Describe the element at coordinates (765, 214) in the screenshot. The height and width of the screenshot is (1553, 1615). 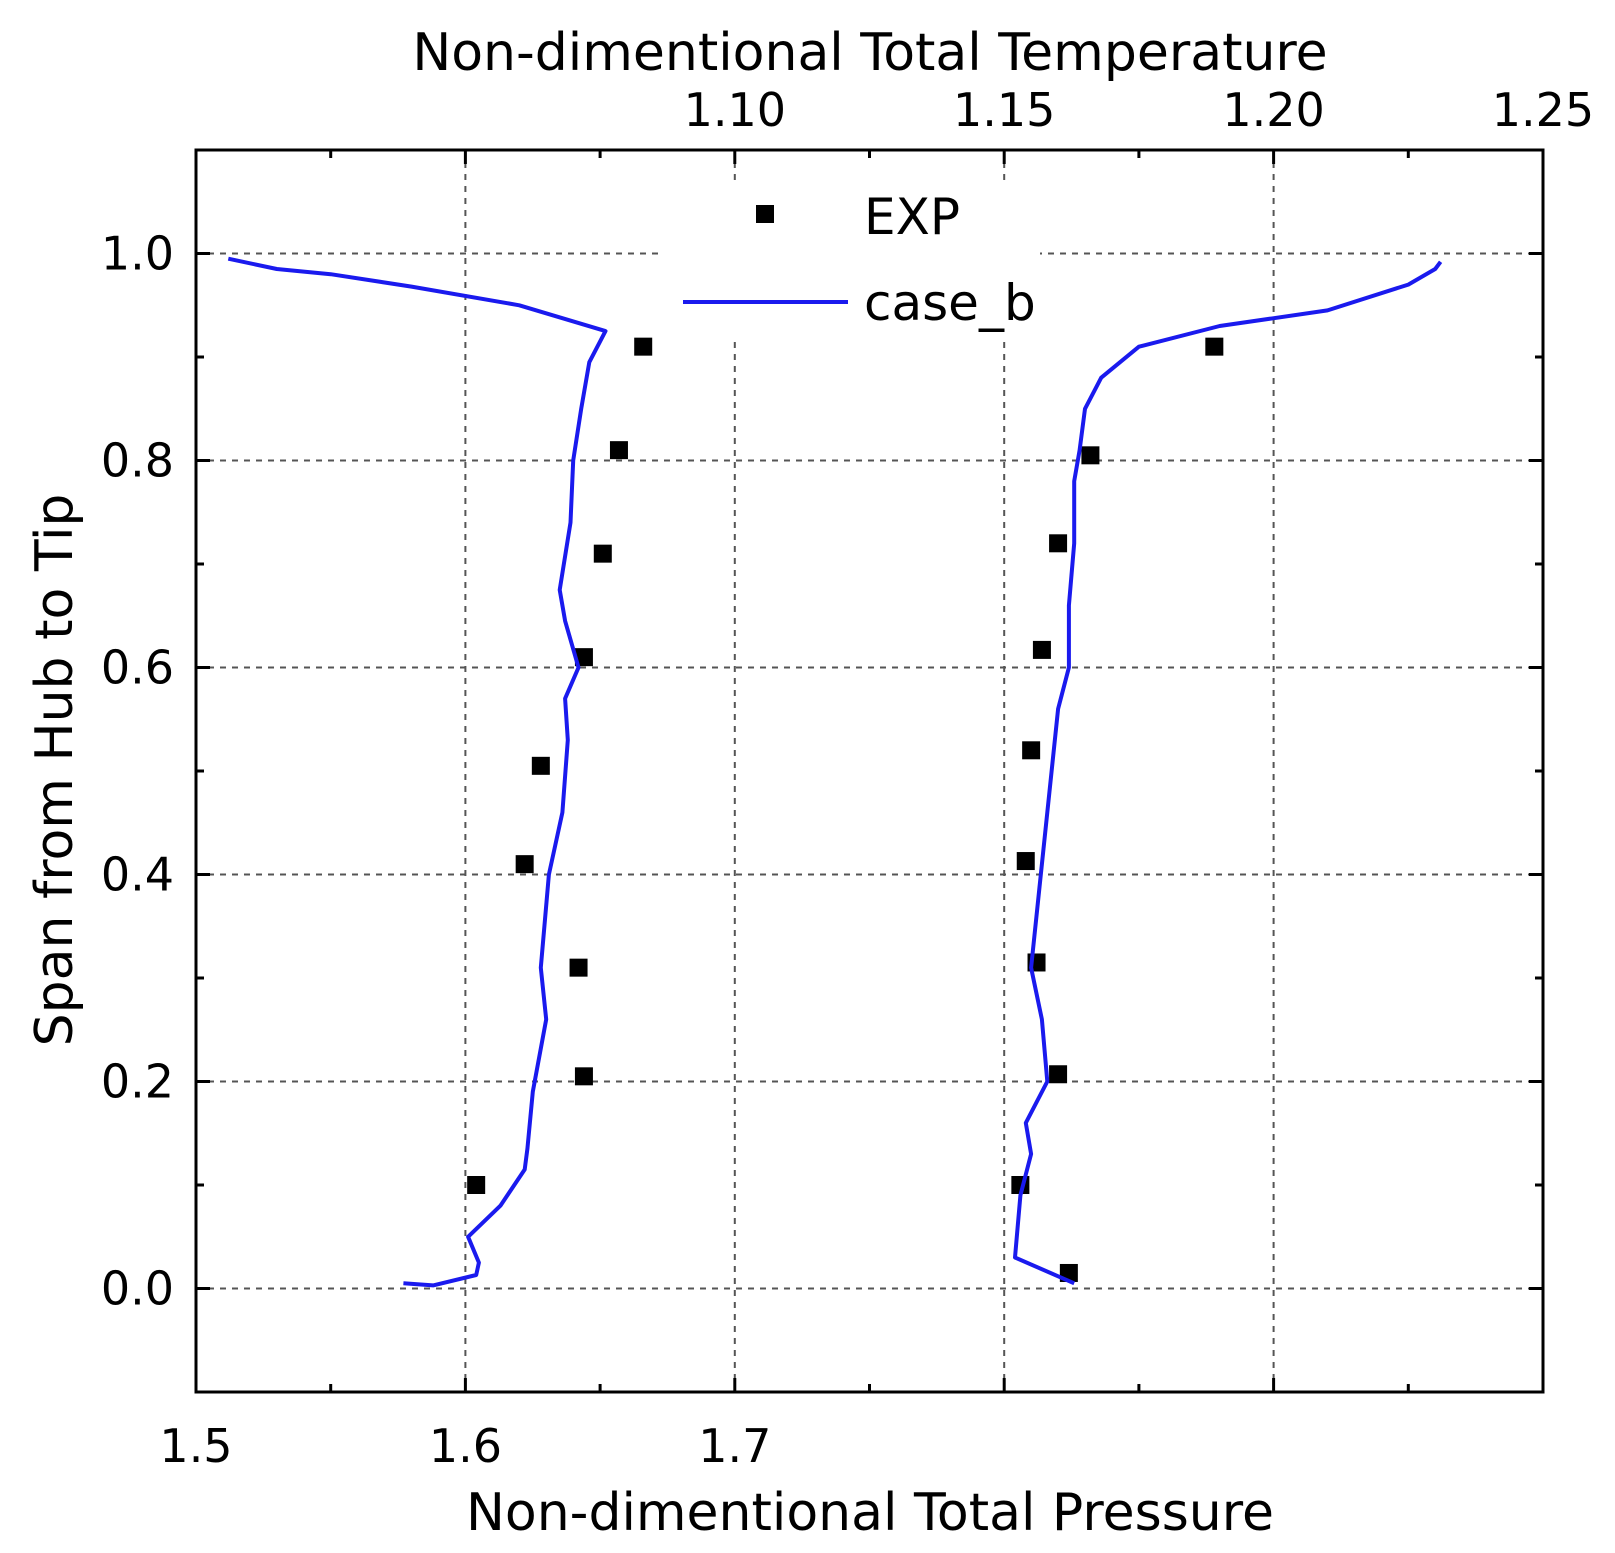
I see `legend-exp-marker` at that location.